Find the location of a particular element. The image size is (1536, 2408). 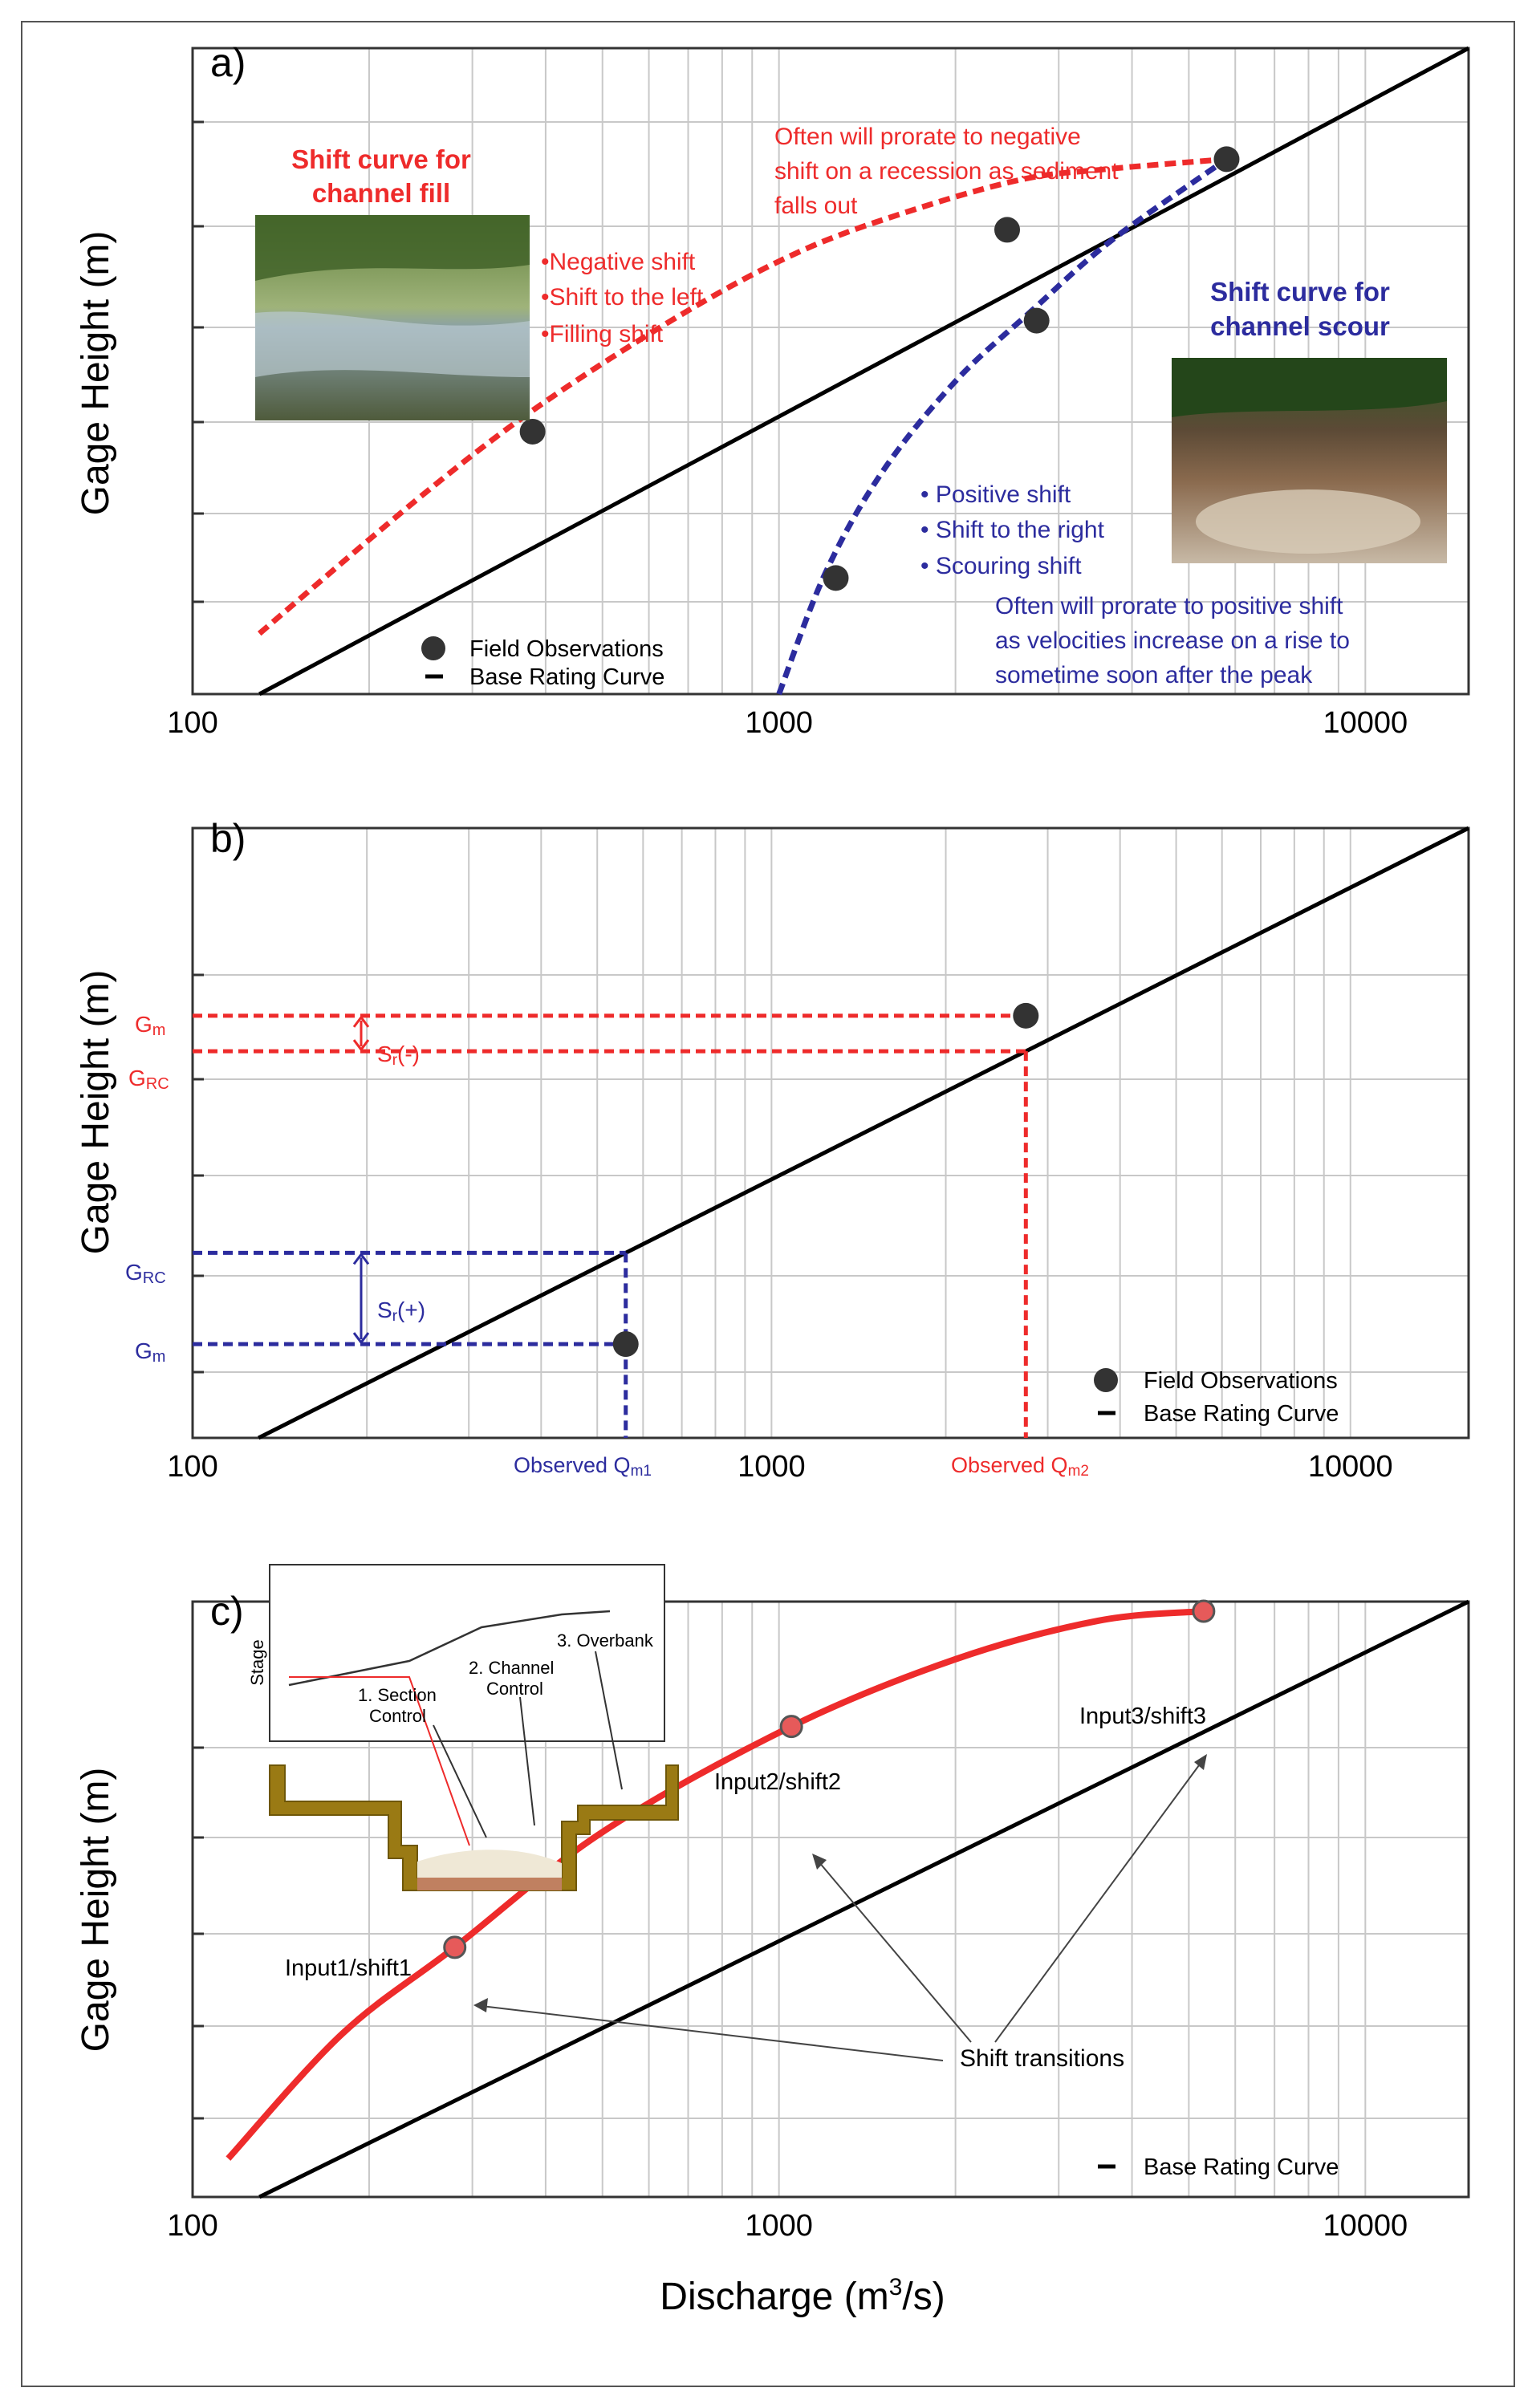

grc-blue-label: GRC is located at coordinates (145, 1273).